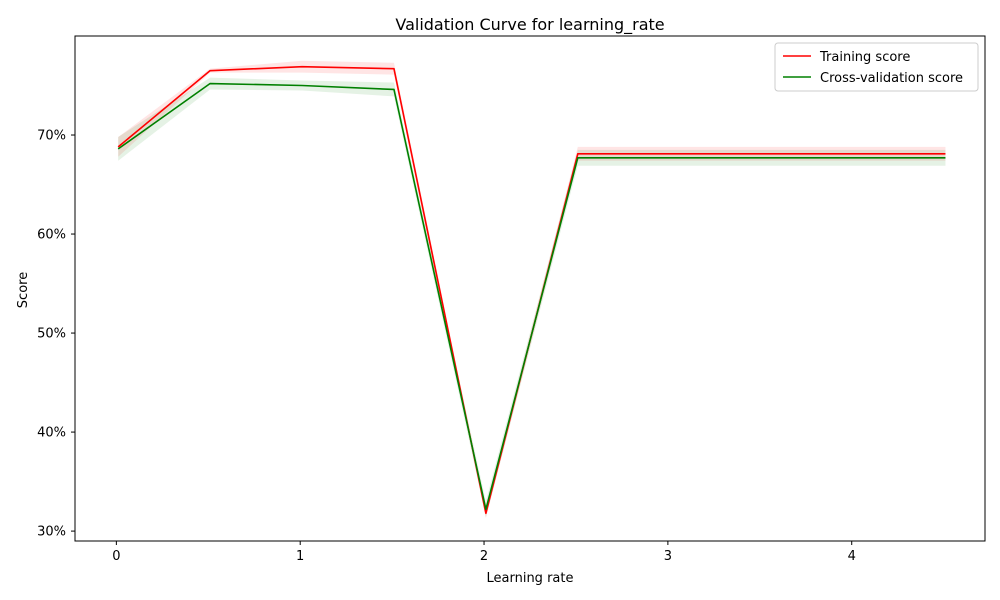  Describe the element at coordinates (852, 556) in the screenshot. I see `x-tick-label: 4` at that location.